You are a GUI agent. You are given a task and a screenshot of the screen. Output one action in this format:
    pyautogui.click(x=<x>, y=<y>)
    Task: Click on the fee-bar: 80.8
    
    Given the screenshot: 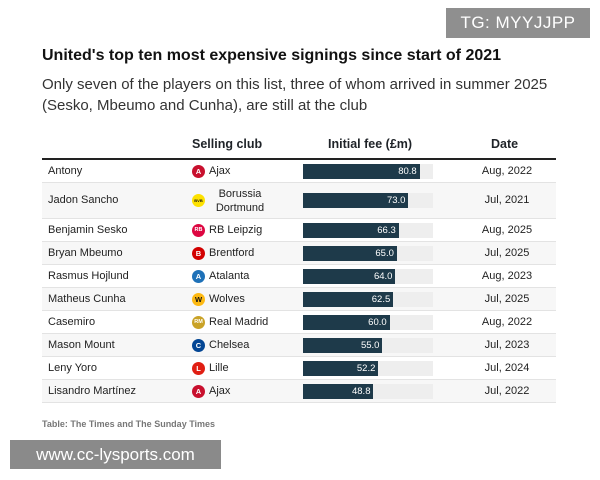 What is the action you would take?
    pyautogui.click(x=361, y=171)
    